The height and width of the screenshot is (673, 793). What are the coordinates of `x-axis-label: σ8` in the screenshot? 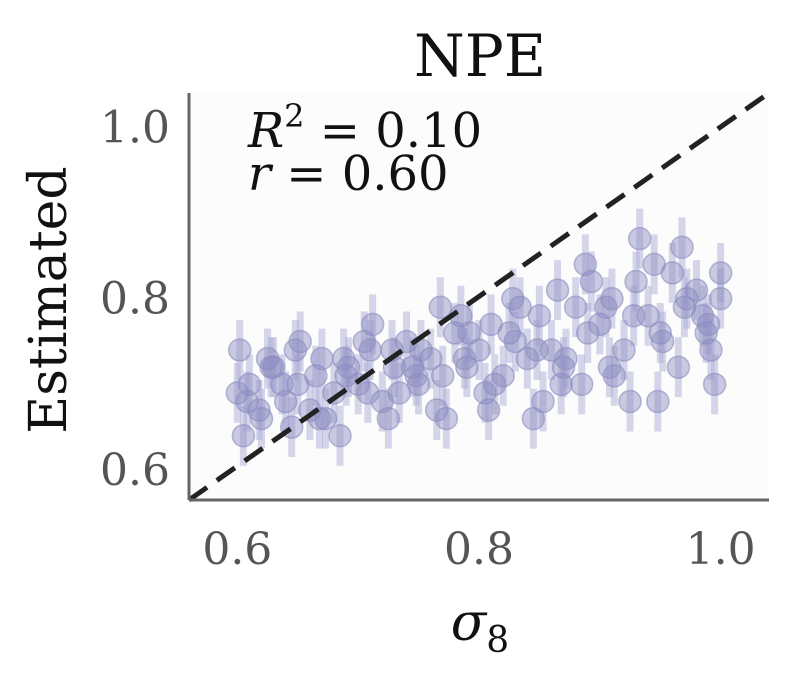 It's located at (480, 627).